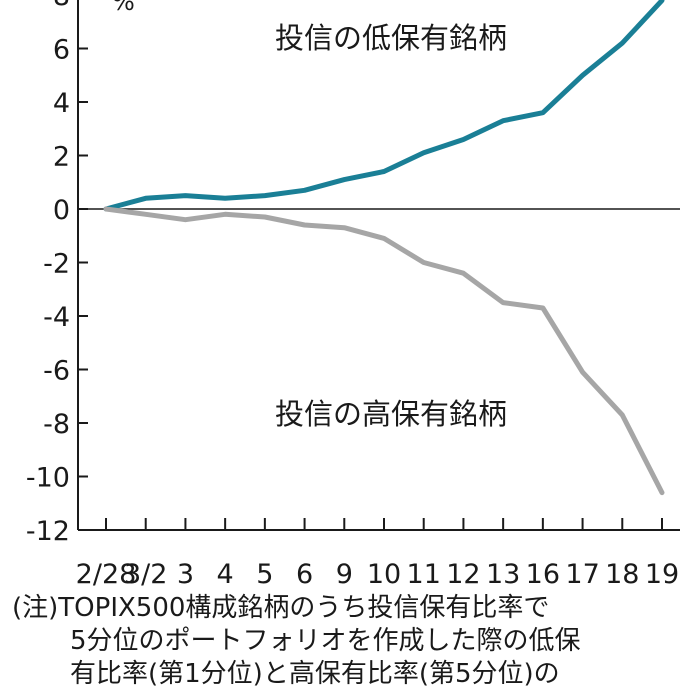 The width and height of the screenshot is (696, 696). Describe the element at coordinates (281, 608) in the screenshot. I see `footnote-line-1: (注)TOPIX500構成銘柄のうち投信保有比率で` at that location.